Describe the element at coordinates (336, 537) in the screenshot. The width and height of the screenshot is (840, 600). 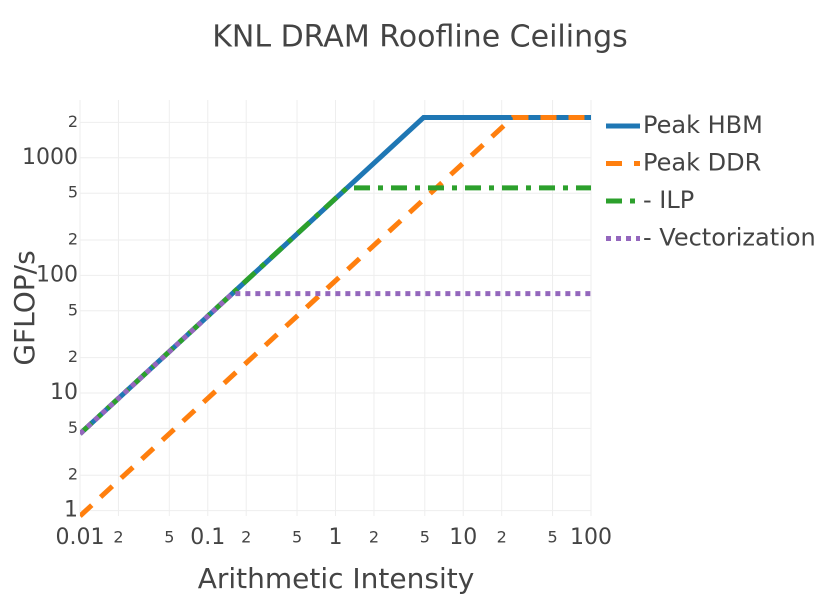
I see `x-tick-label: 1` at that location.